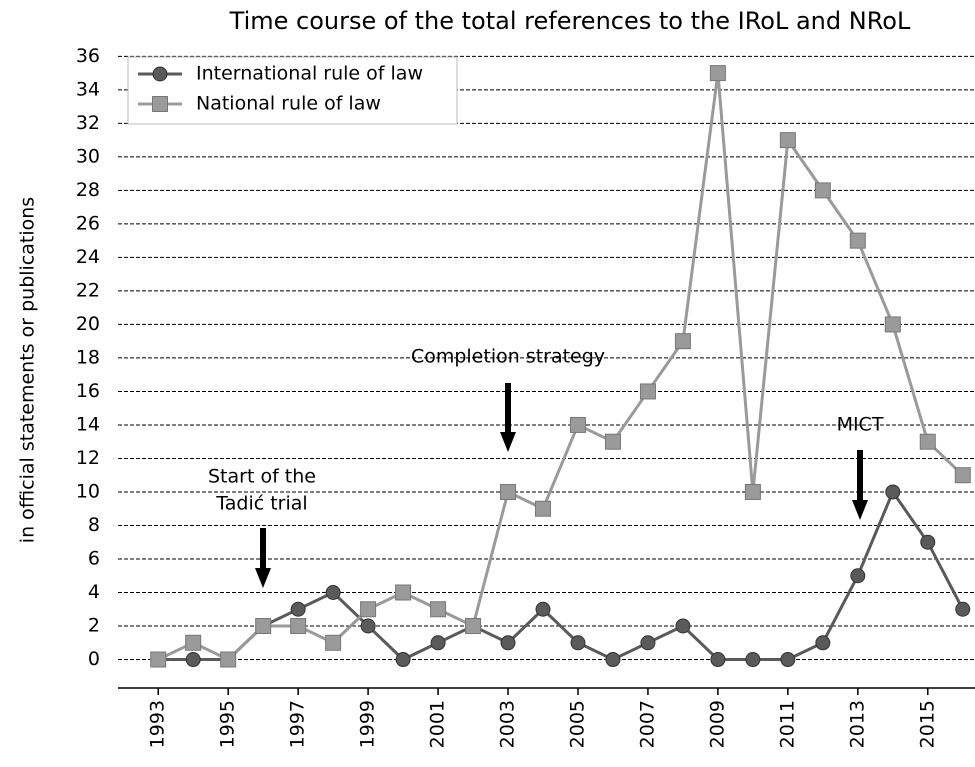 The height and width of the screenshot is (767, 975). Describe the element at coordinates (438, 724) in the screenshot. I see `x-tick-label: 2001` at that location.